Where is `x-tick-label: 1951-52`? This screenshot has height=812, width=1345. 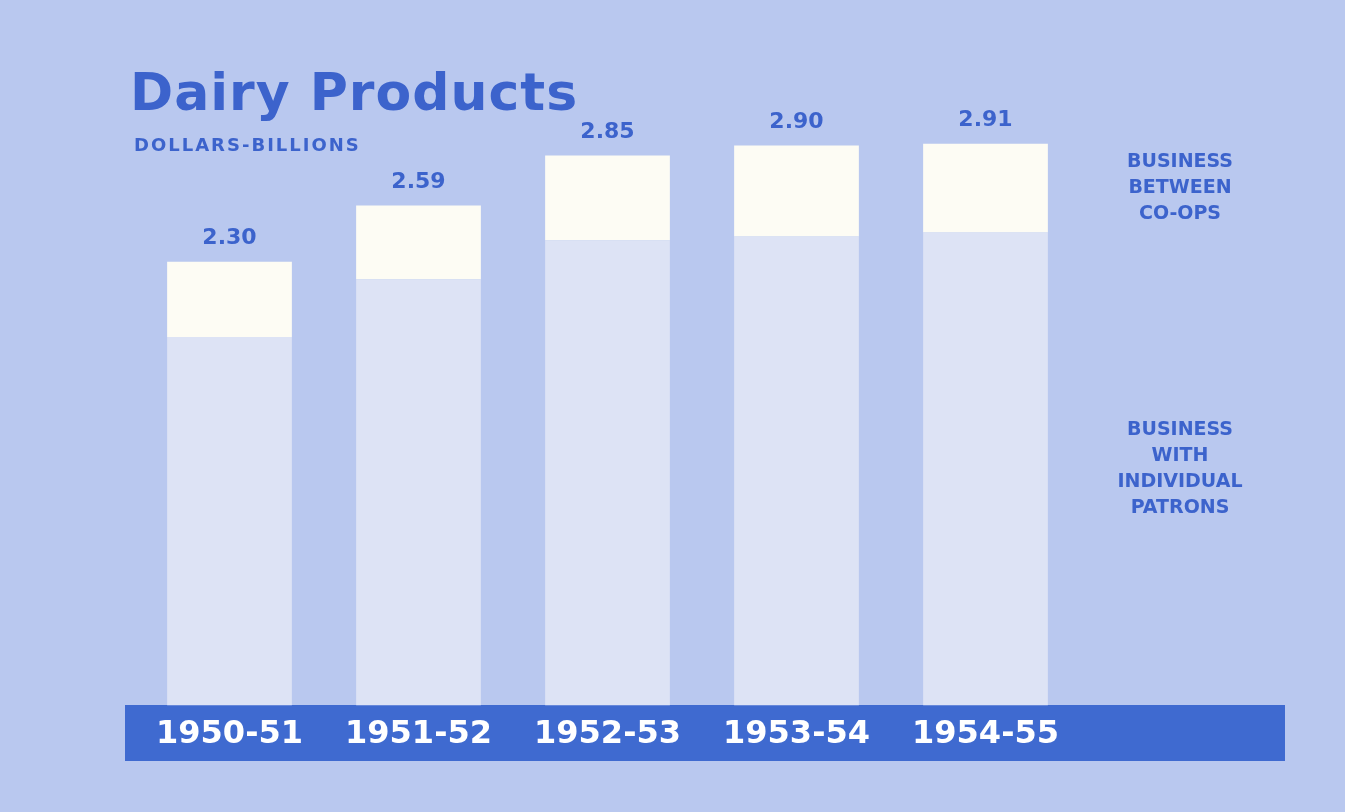 x-tick-label: 1951-52 is located at coordinates (418, 732).